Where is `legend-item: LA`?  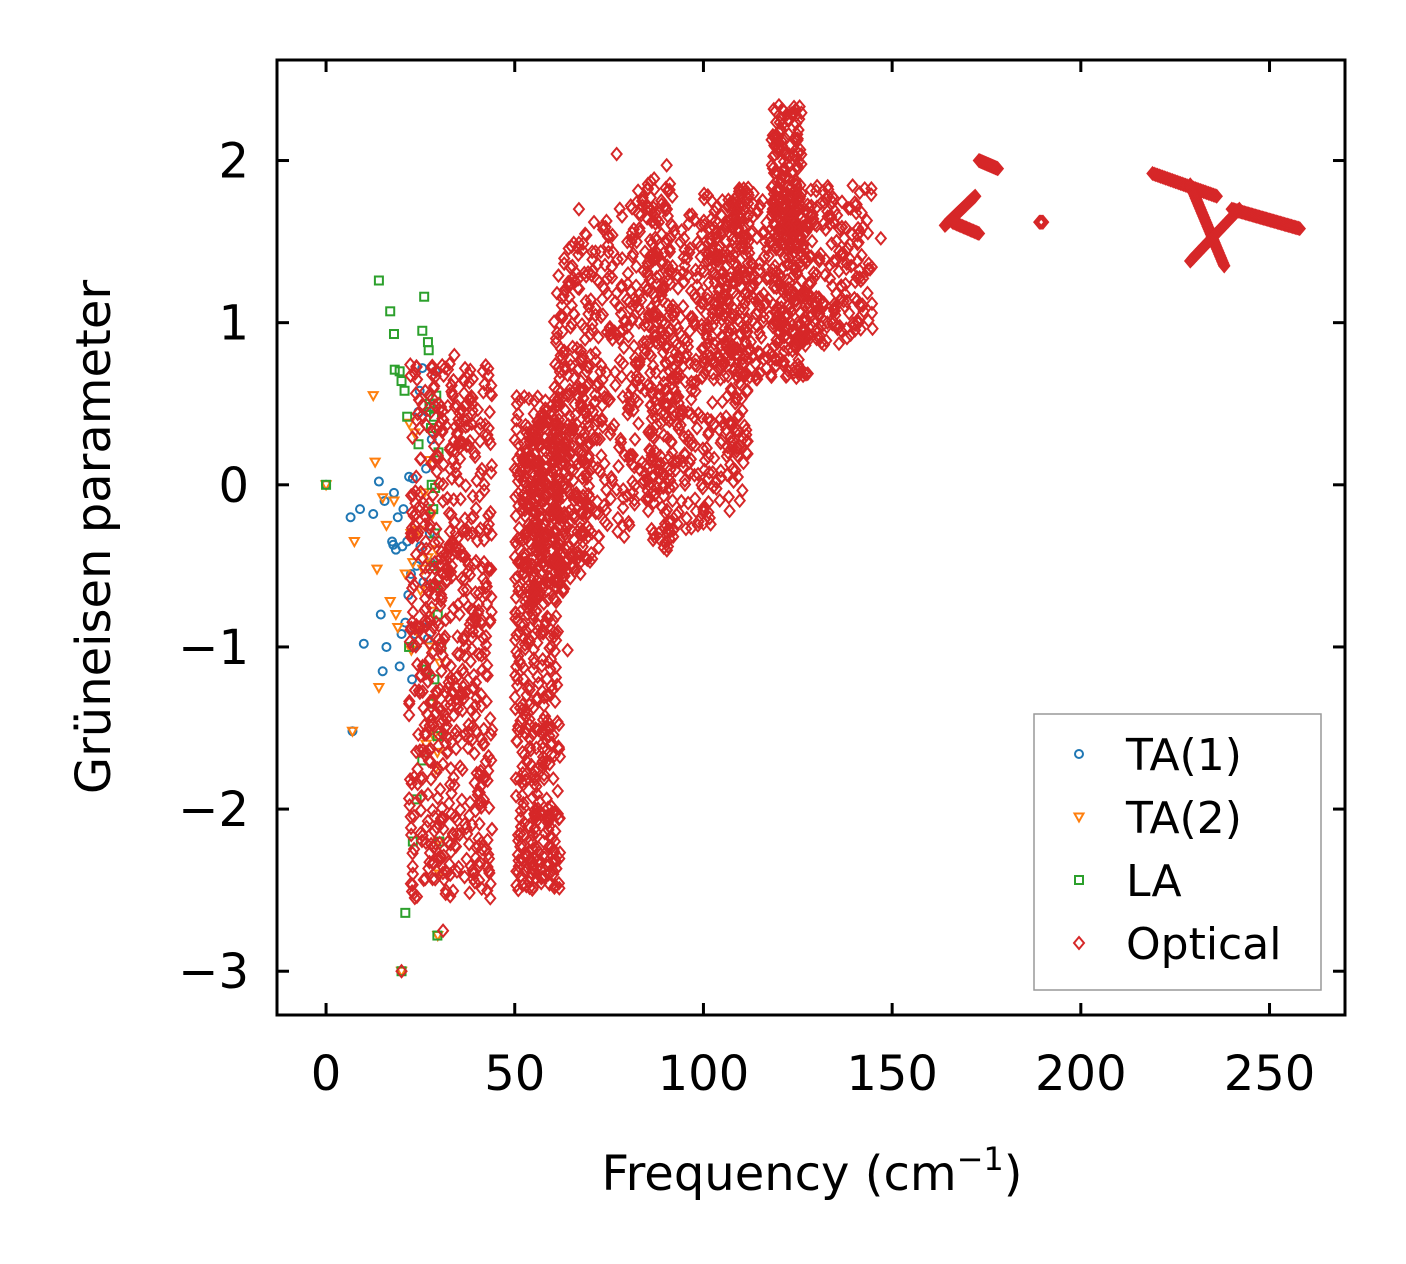
legend-item: LA is located at coordinates (1128, 881).